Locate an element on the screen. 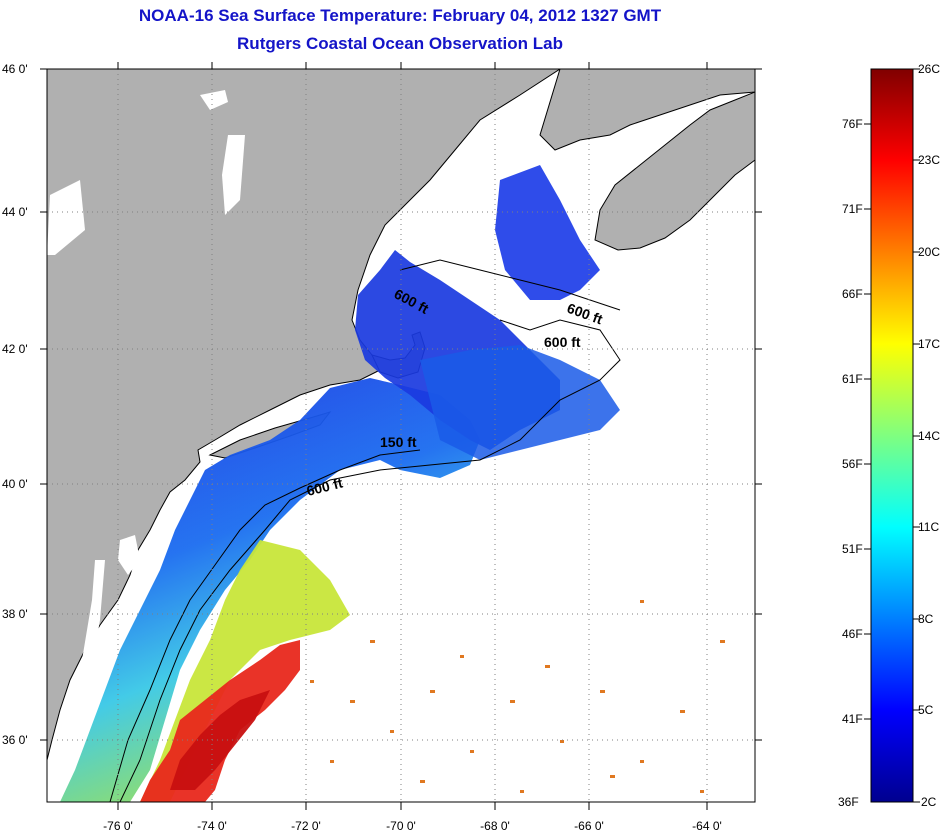  colorbar-celsius-label: 26C is located at coordinates (929, 69).